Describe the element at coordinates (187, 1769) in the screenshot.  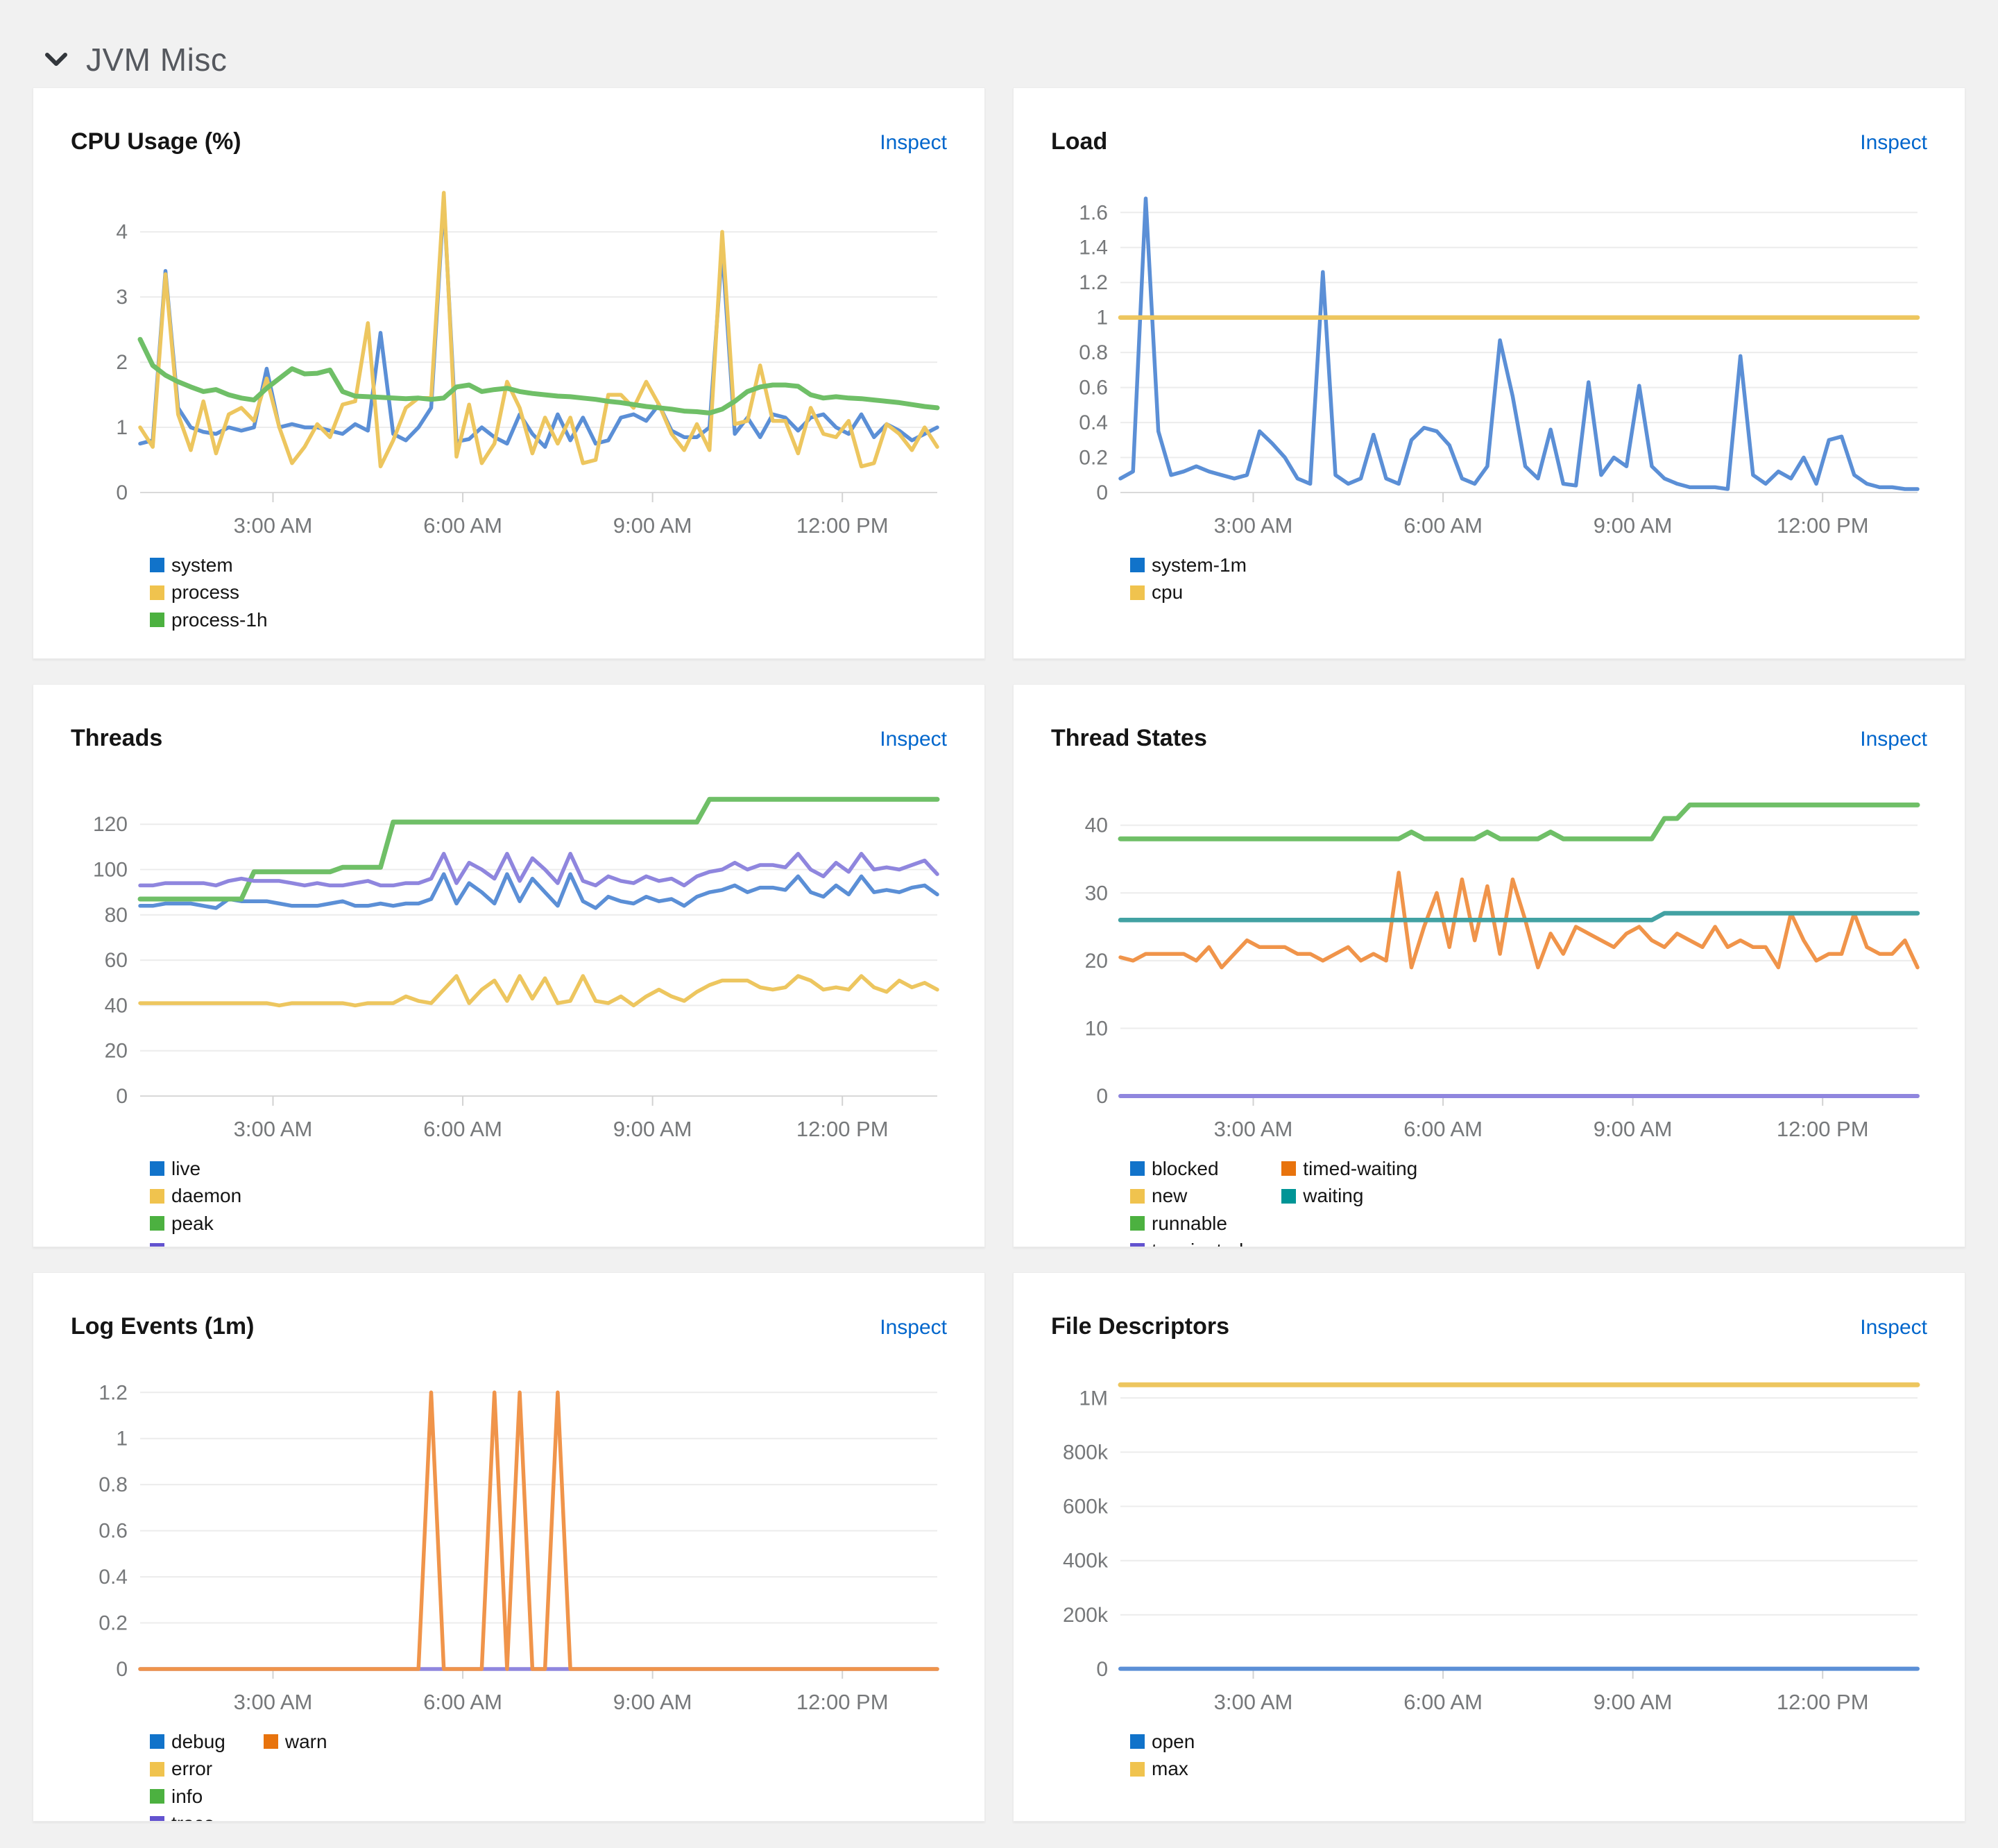
I see `legend-item-error: error` at that location.